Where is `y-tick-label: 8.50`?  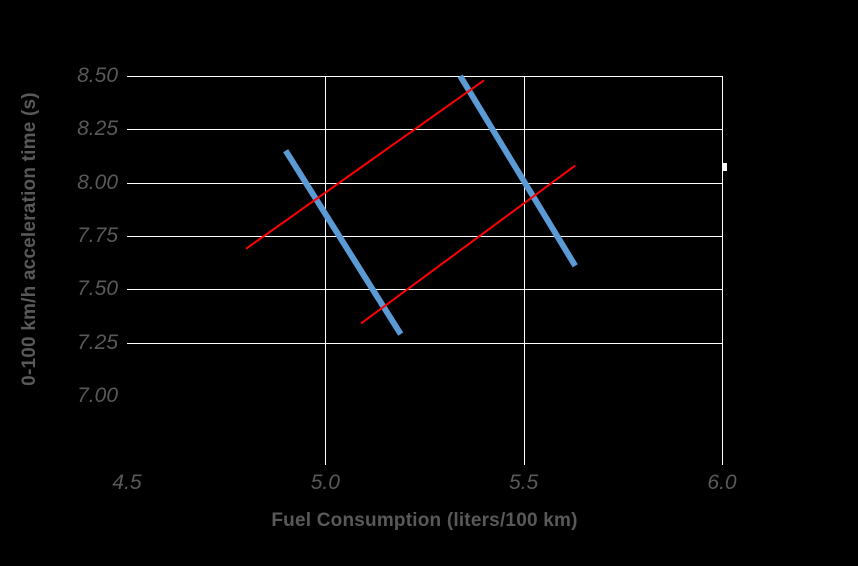
y-tick-label: 8.50 is located at coordinates (97, 75).